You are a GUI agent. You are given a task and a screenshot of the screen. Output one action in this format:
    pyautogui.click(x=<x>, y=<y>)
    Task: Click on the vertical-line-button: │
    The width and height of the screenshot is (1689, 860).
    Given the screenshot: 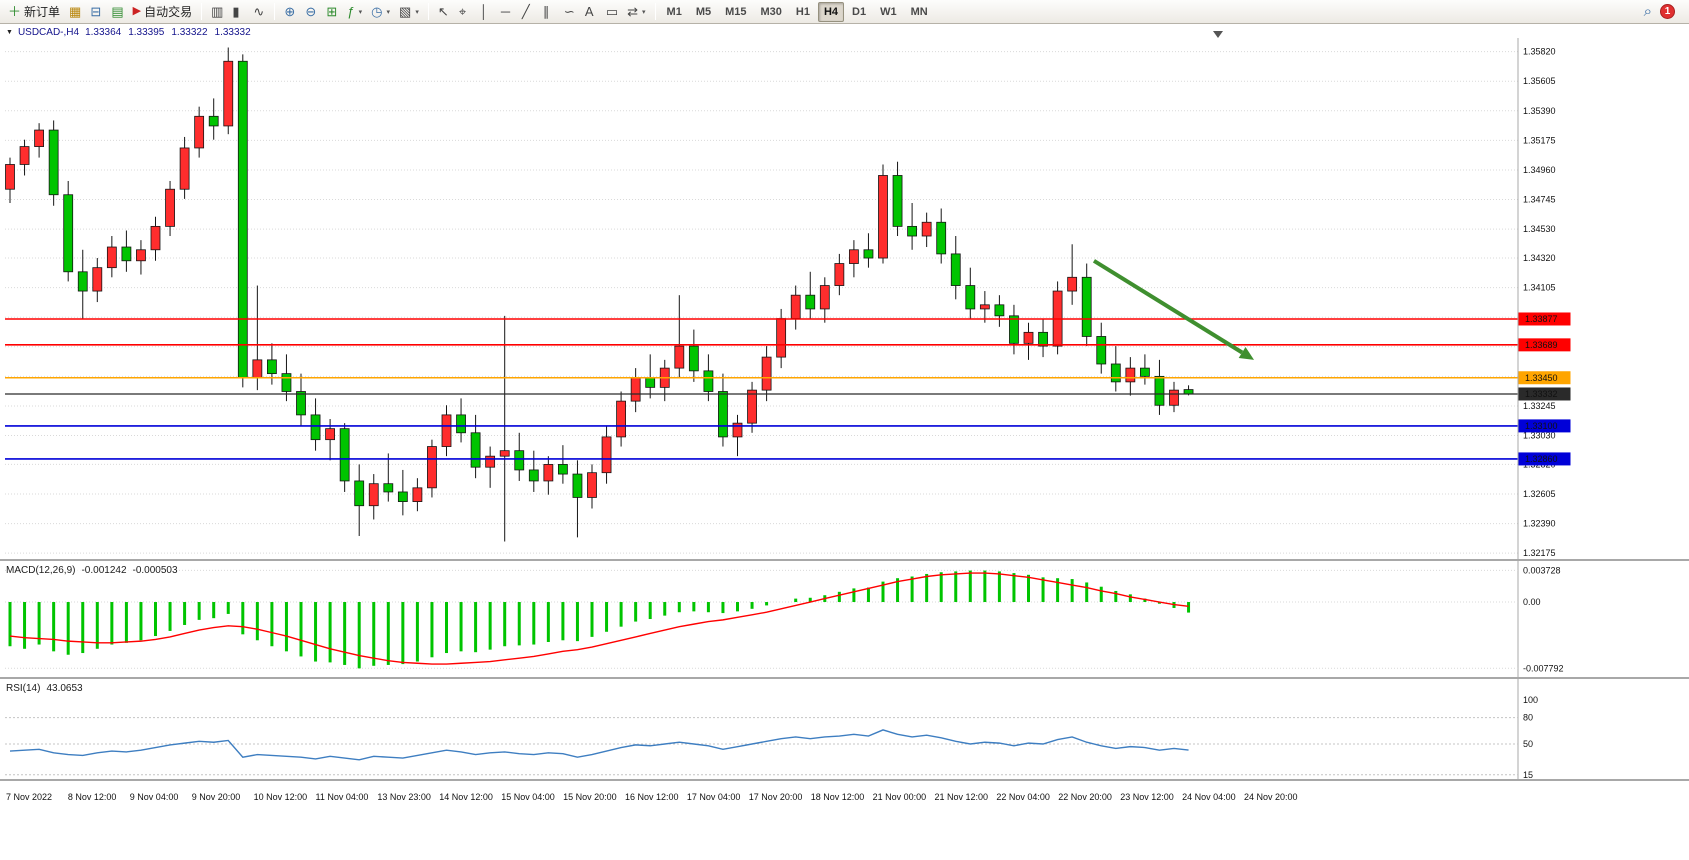 What is the action you would take?
    pyautogui.click(x=486, y=12)
    